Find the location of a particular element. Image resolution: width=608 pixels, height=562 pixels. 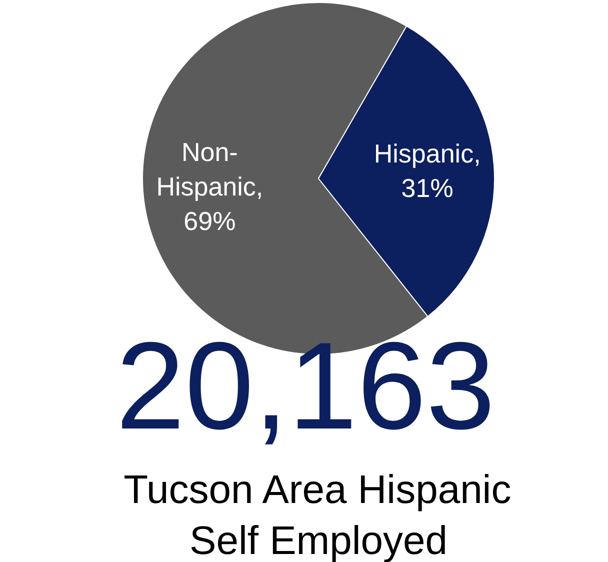

data-label: Non-Hispanic, 69% is located at coordinates (210, 186).